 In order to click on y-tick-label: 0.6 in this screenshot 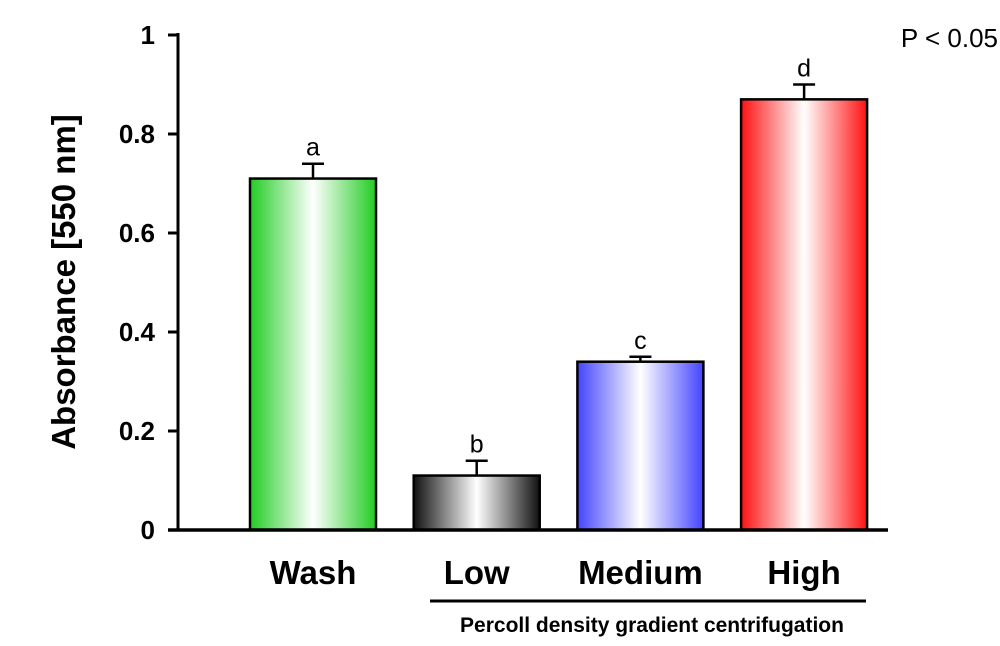, I will do `click(137, 233)`.